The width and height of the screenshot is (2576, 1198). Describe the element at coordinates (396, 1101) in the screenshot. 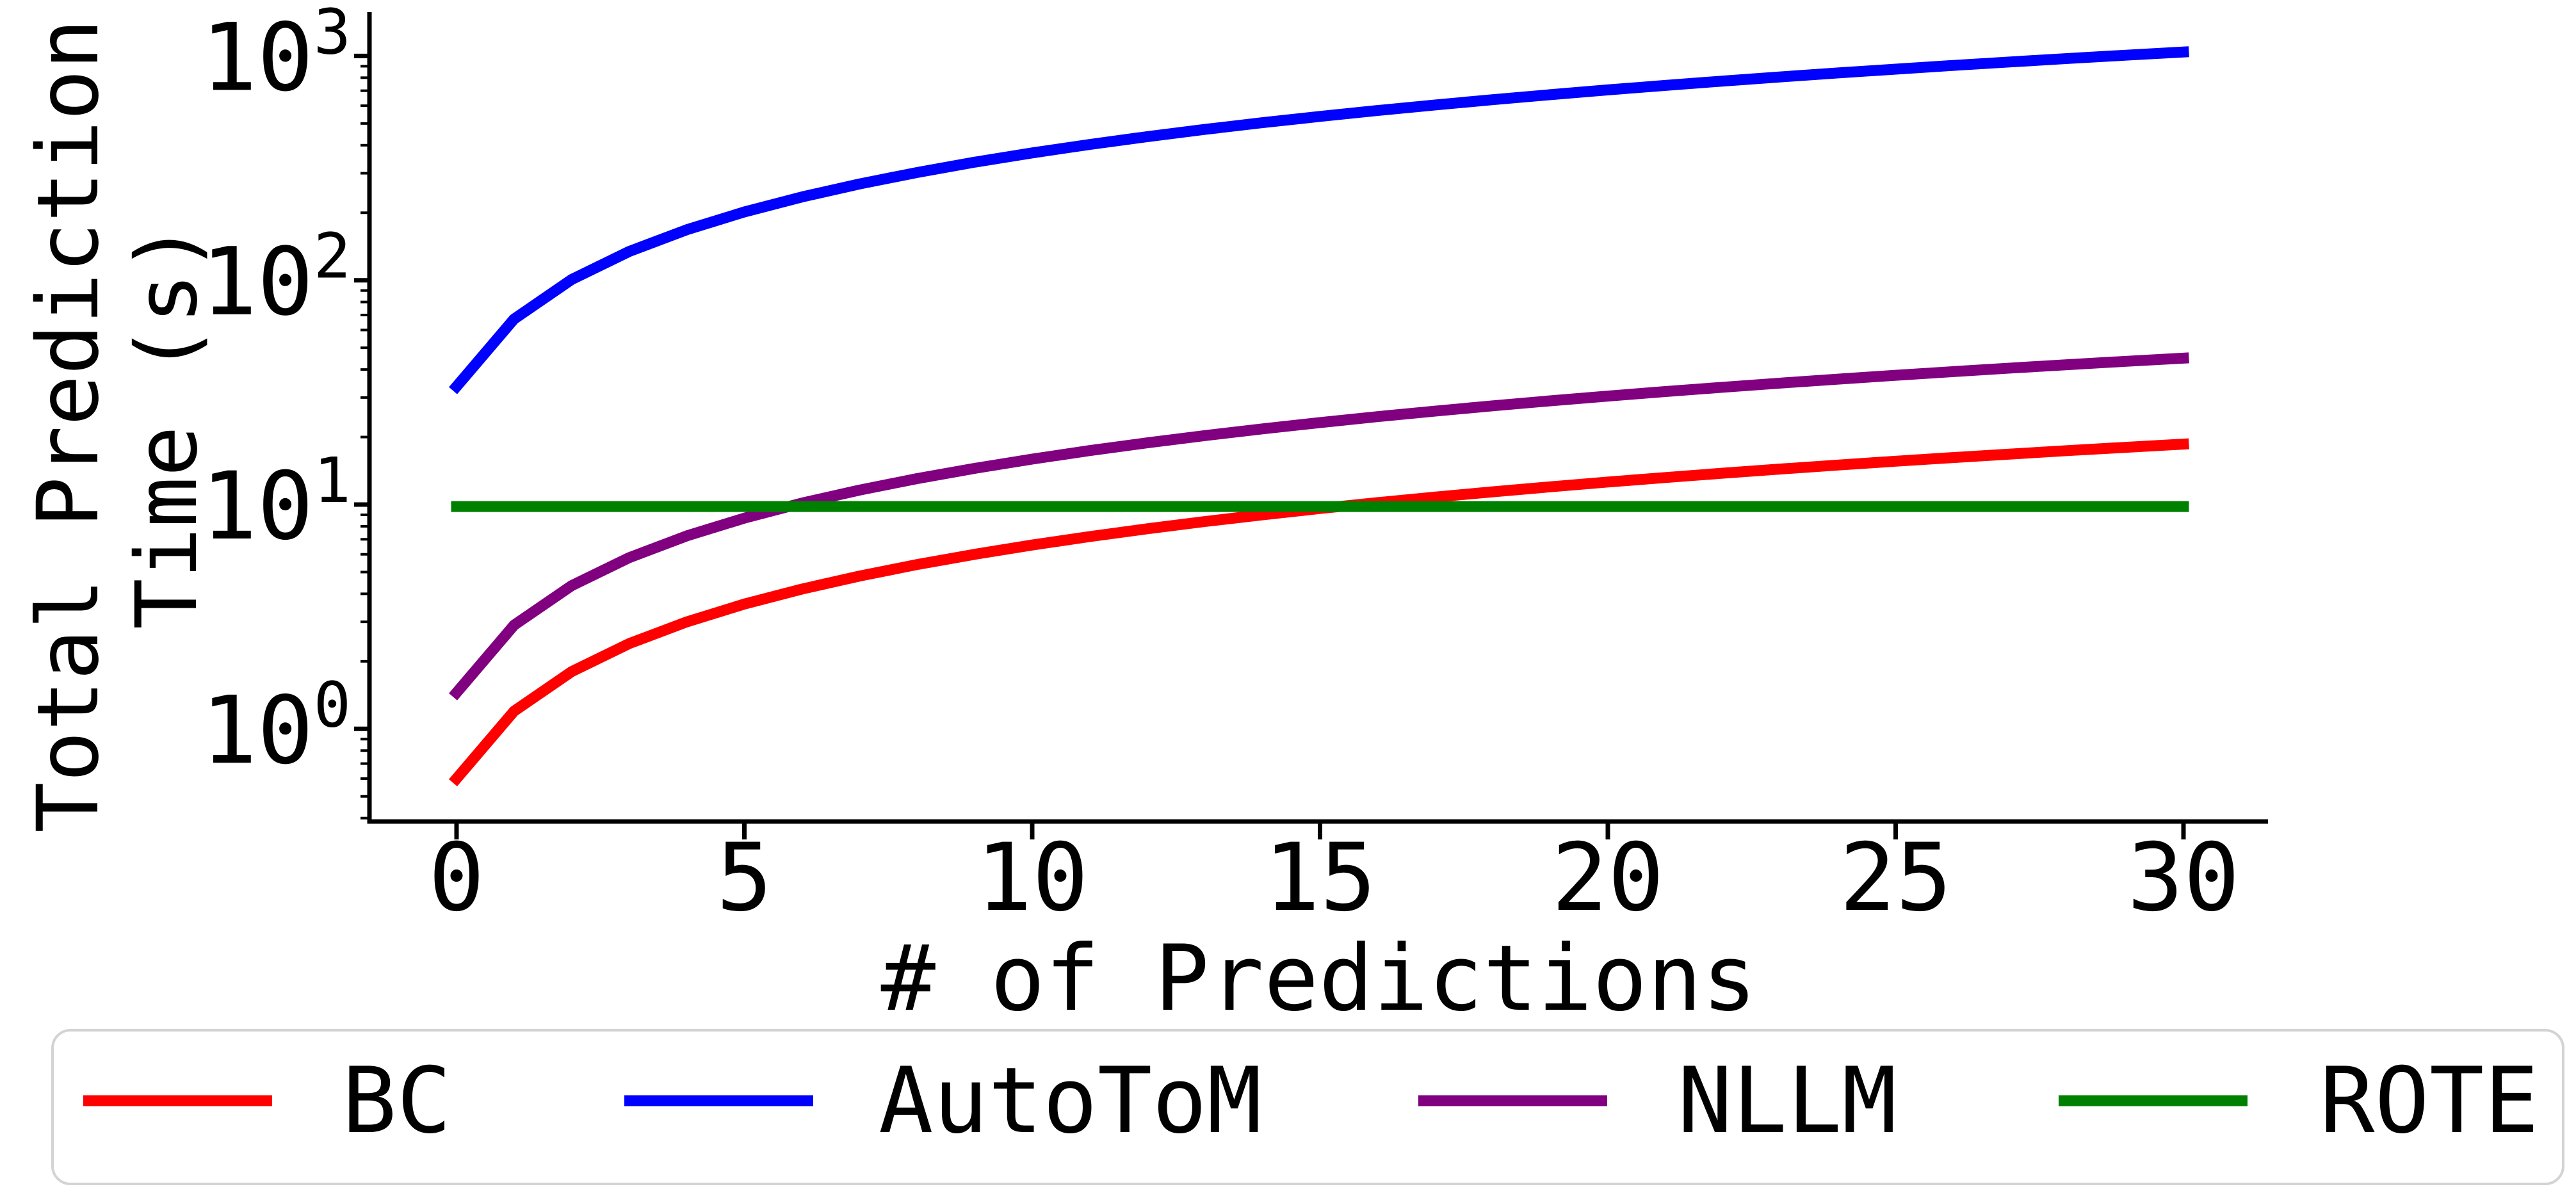

I see `legend-label-BC: BC` at that location.